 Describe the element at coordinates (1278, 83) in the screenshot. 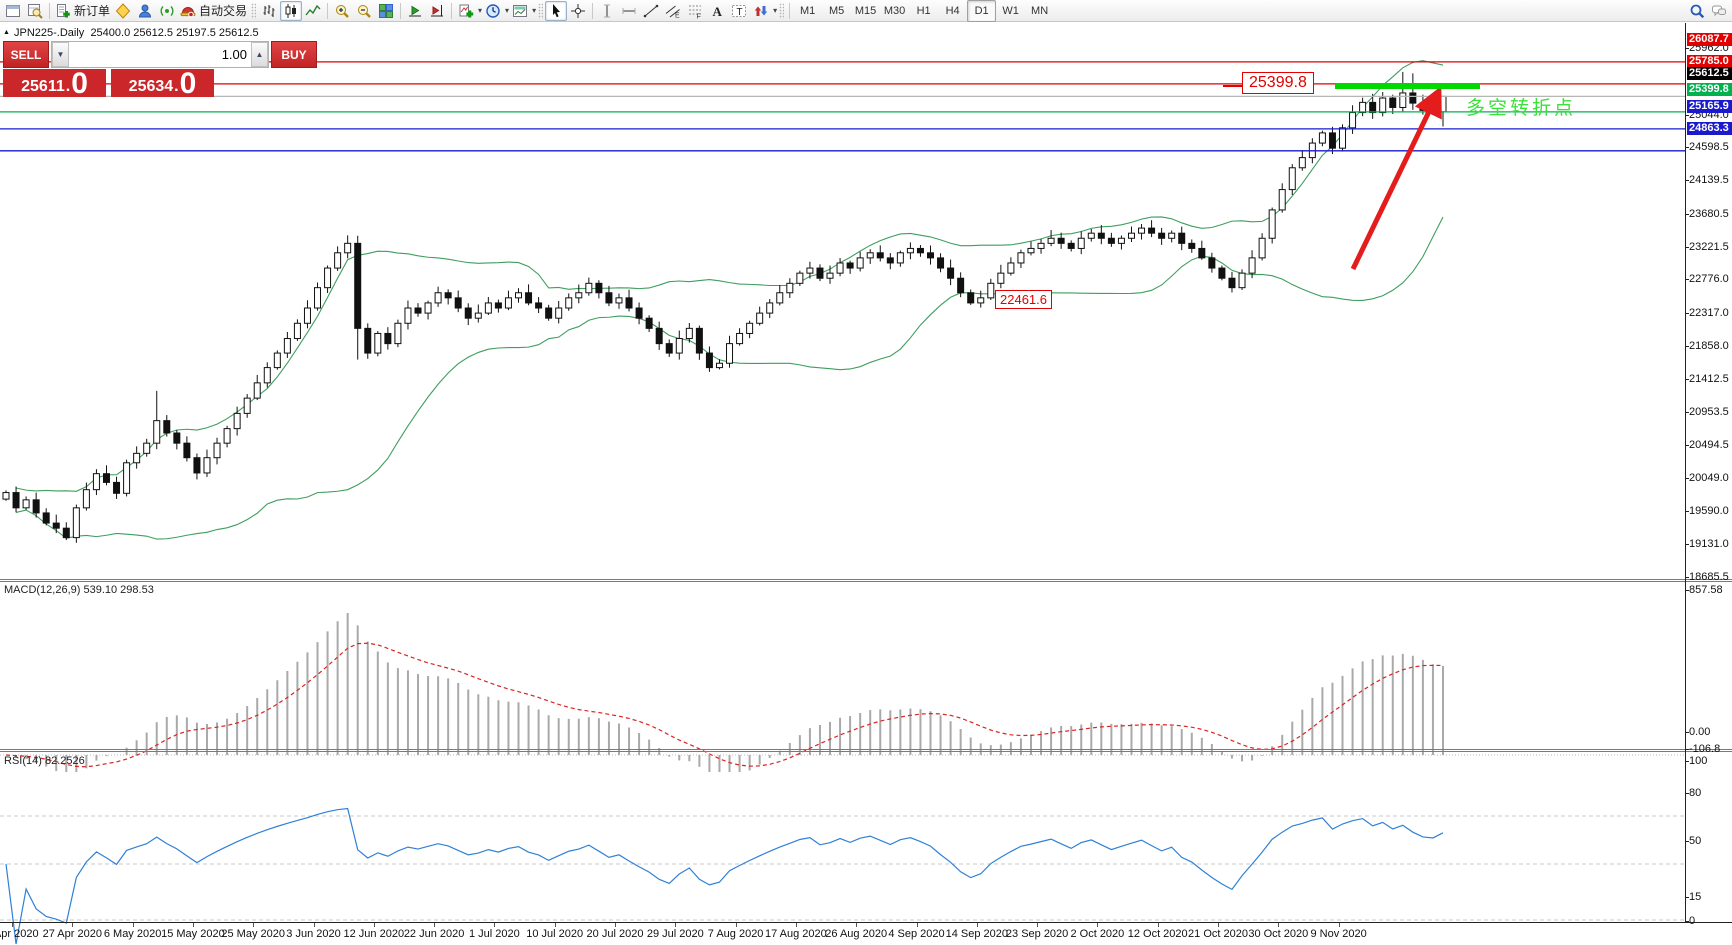

I see `price-level-label: 25399.8` at that location.